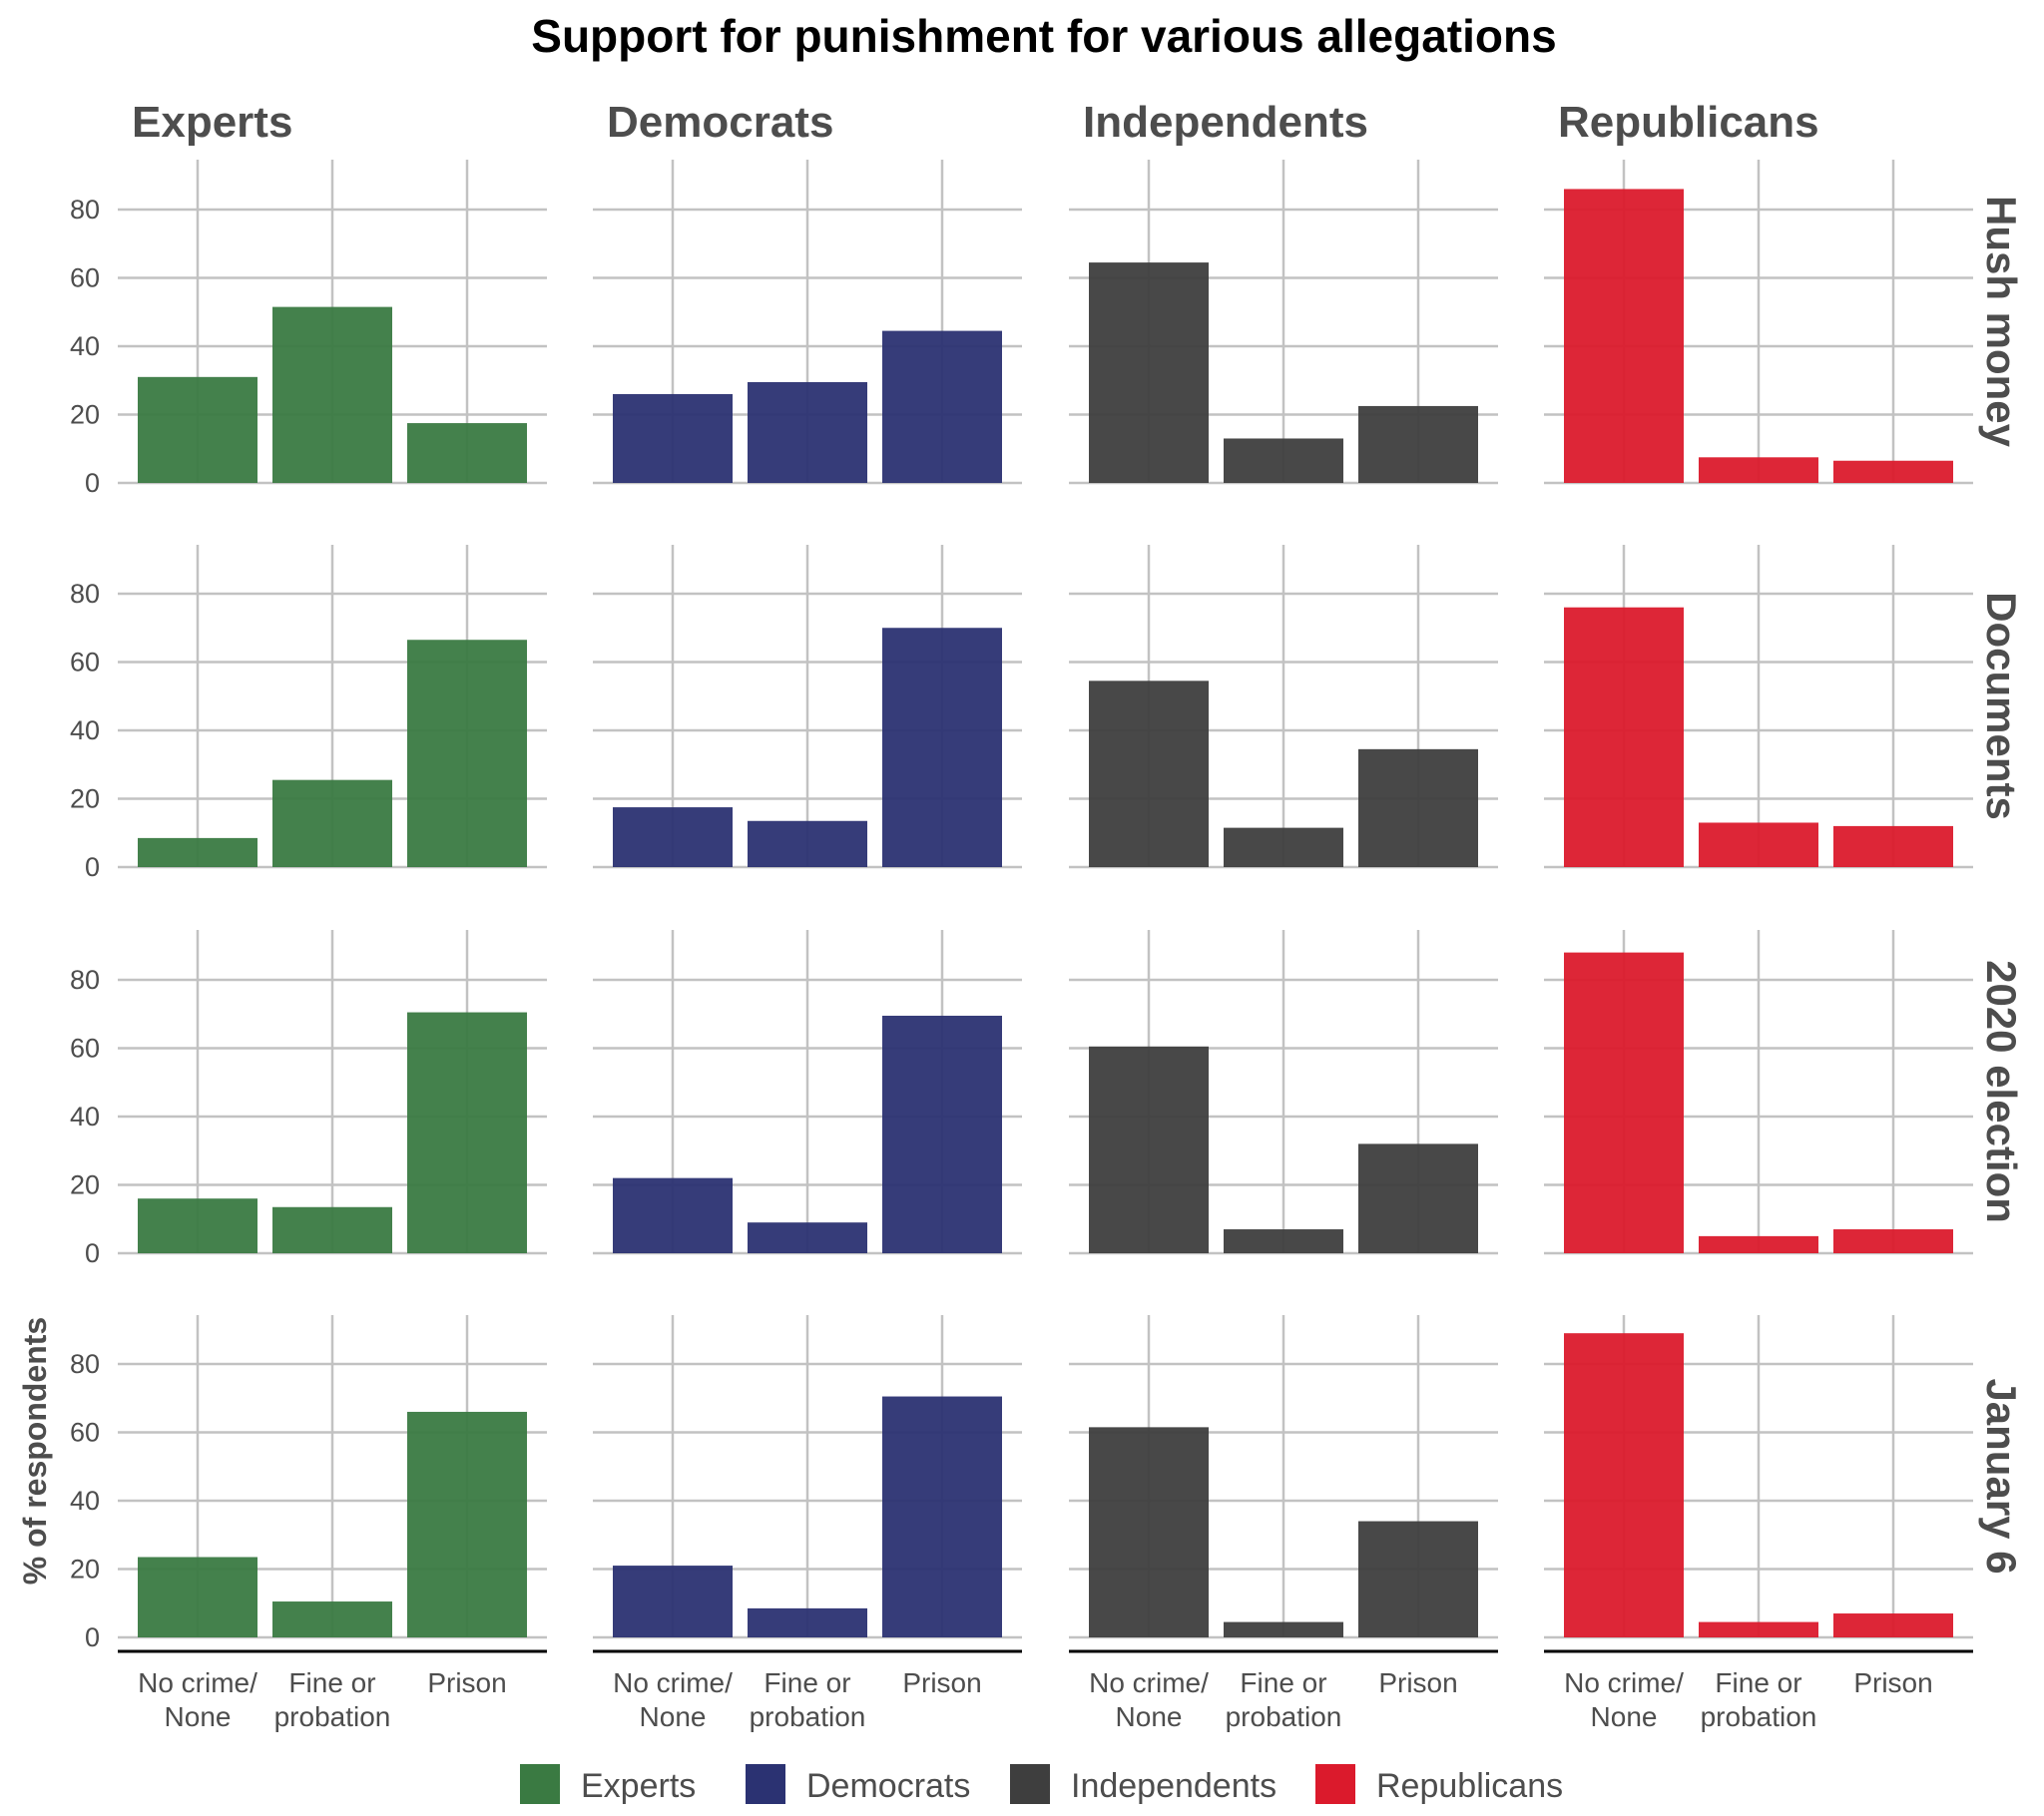 The width and height of the screenshot is (2044, 1816). I want to click on legend: Experts Democrats Independents Republicans, so click(1041, 1784).